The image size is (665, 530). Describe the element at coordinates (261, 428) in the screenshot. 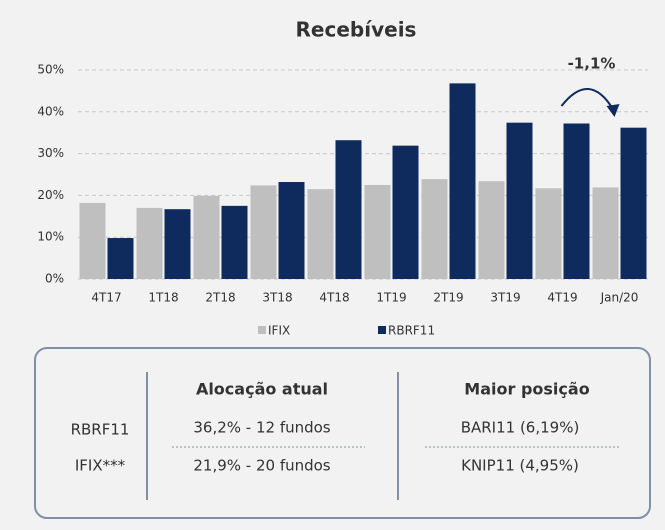

I see `cell: 36,2% - 12 fundos` at that location.